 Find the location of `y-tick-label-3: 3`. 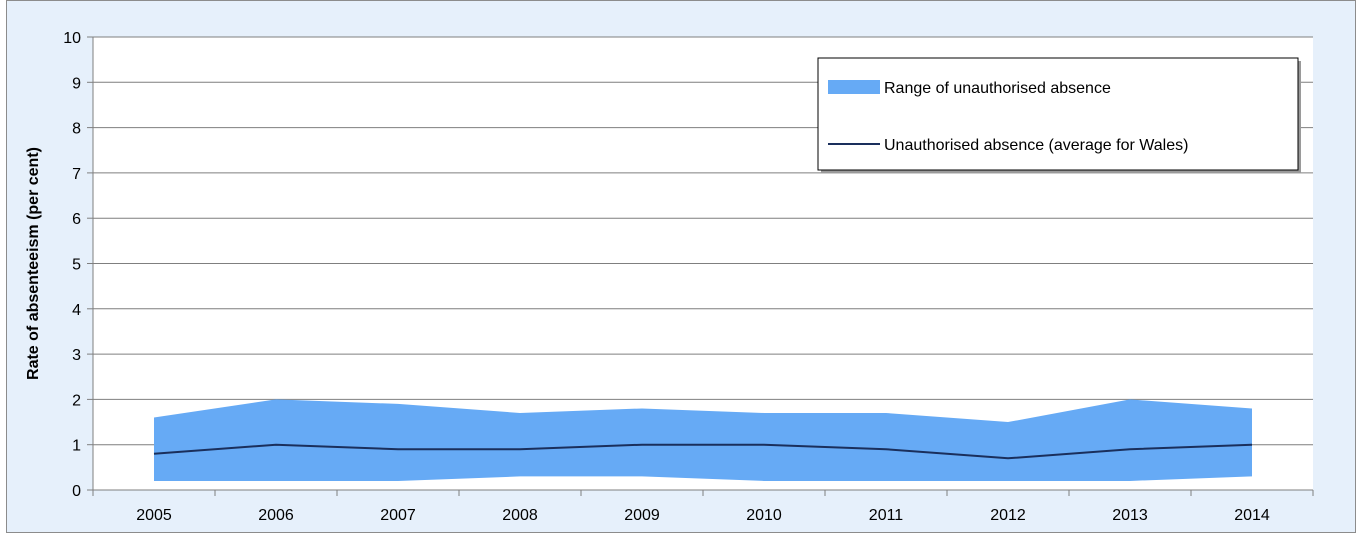

y-tick-label-3: 3 is located at coordinates (76, 355).